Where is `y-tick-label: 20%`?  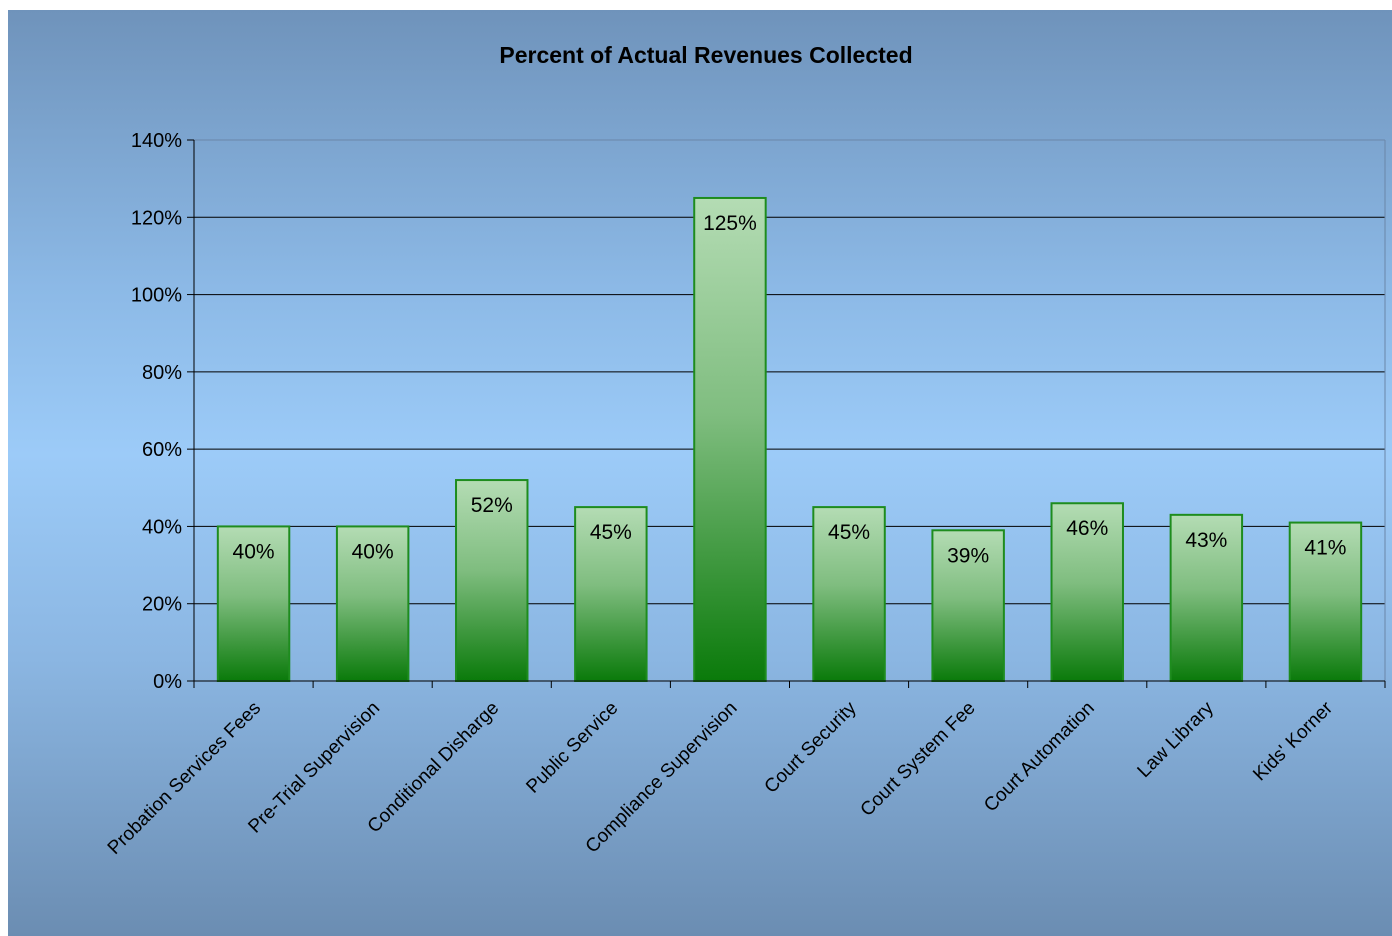
y-tick-label: 20% is located at coordinates (162, 605).